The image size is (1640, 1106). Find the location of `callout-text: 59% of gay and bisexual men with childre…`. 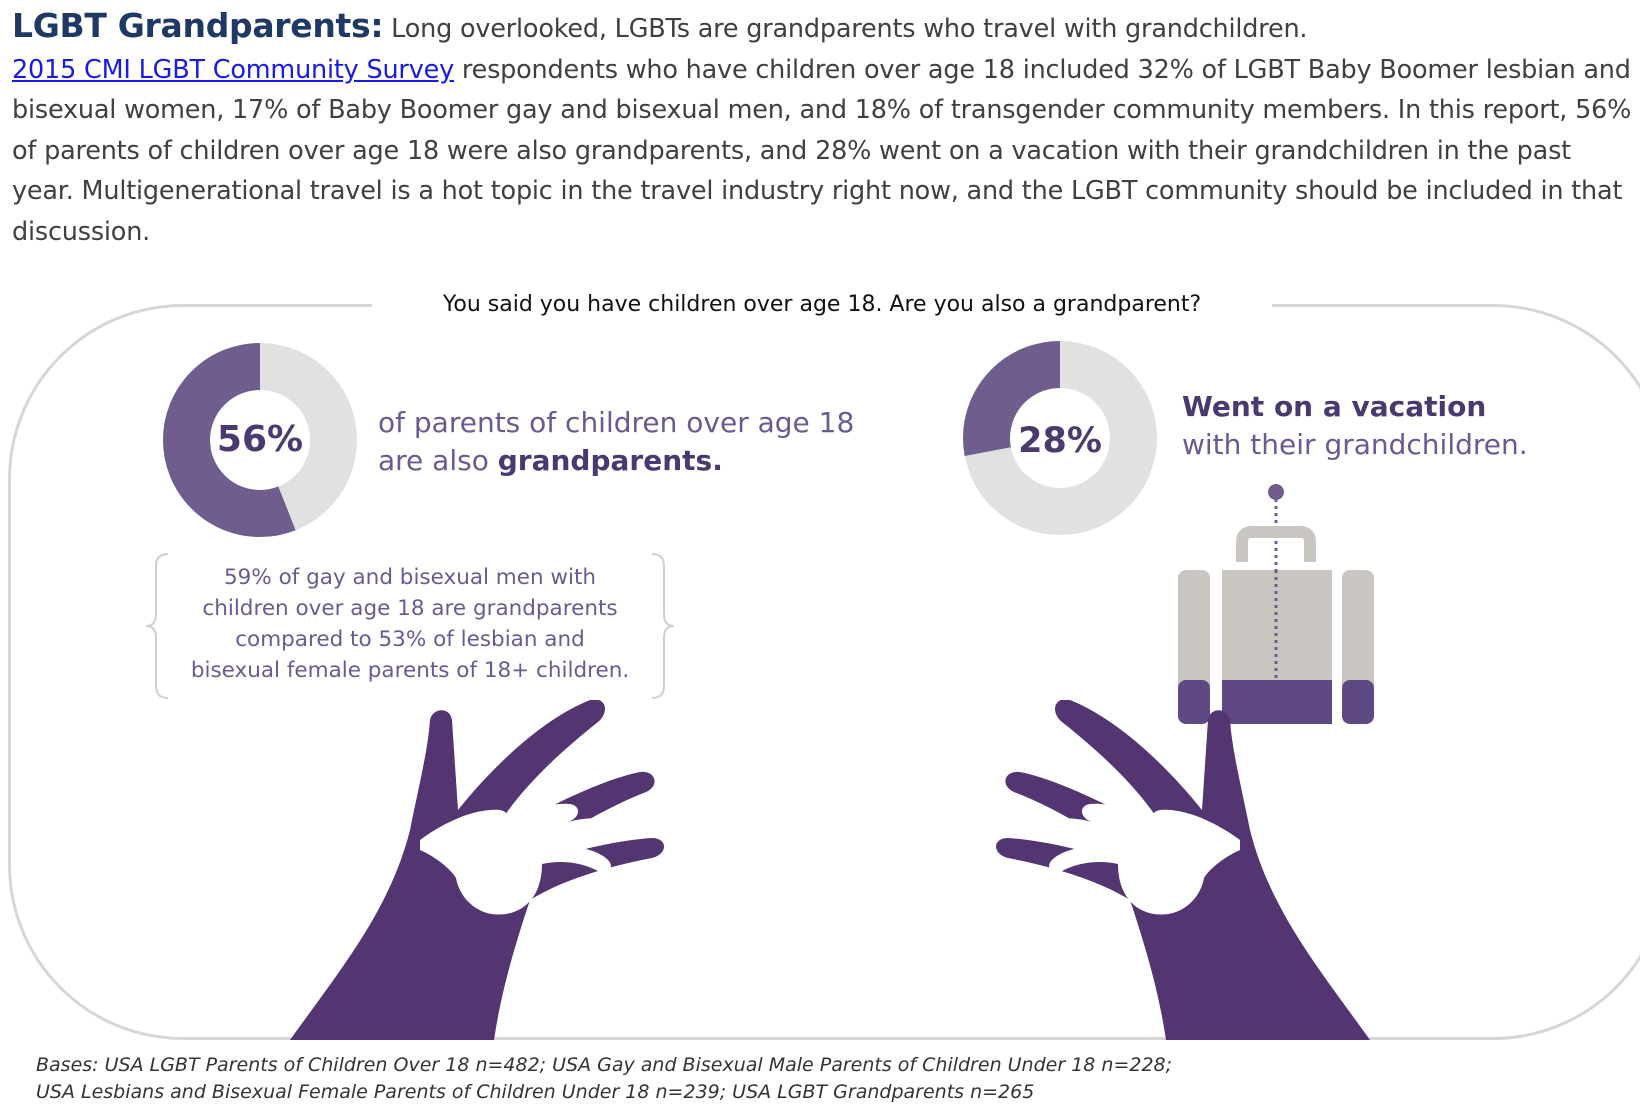

callout-text: 59% of gay and bisexual men with childre… is located at coordinates (410, 624).